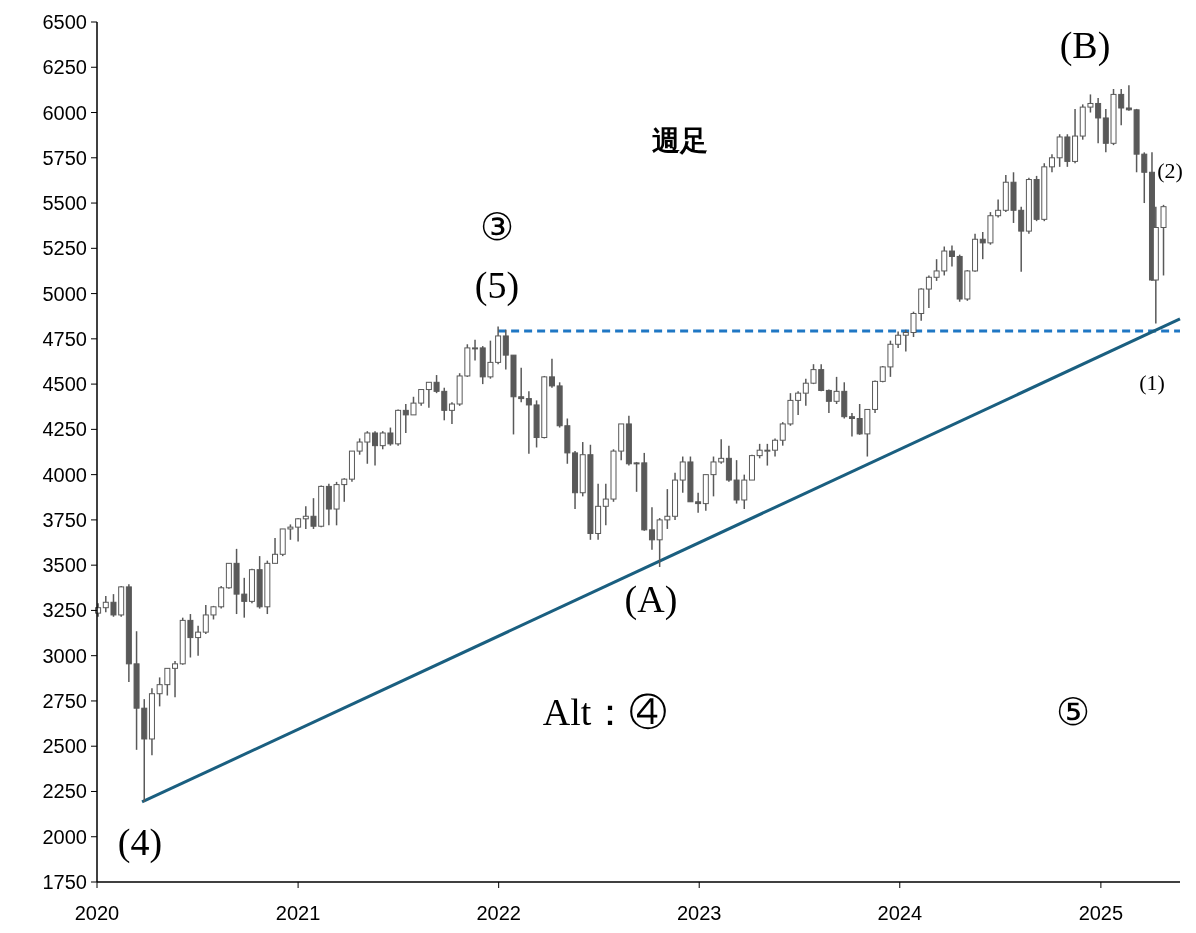 The width and height of the screenshot is (1196, 933). What do you see at coordinates (140, 842) in the screenshot?
I see `annotation: (4)` at bounding box center [140, 842].